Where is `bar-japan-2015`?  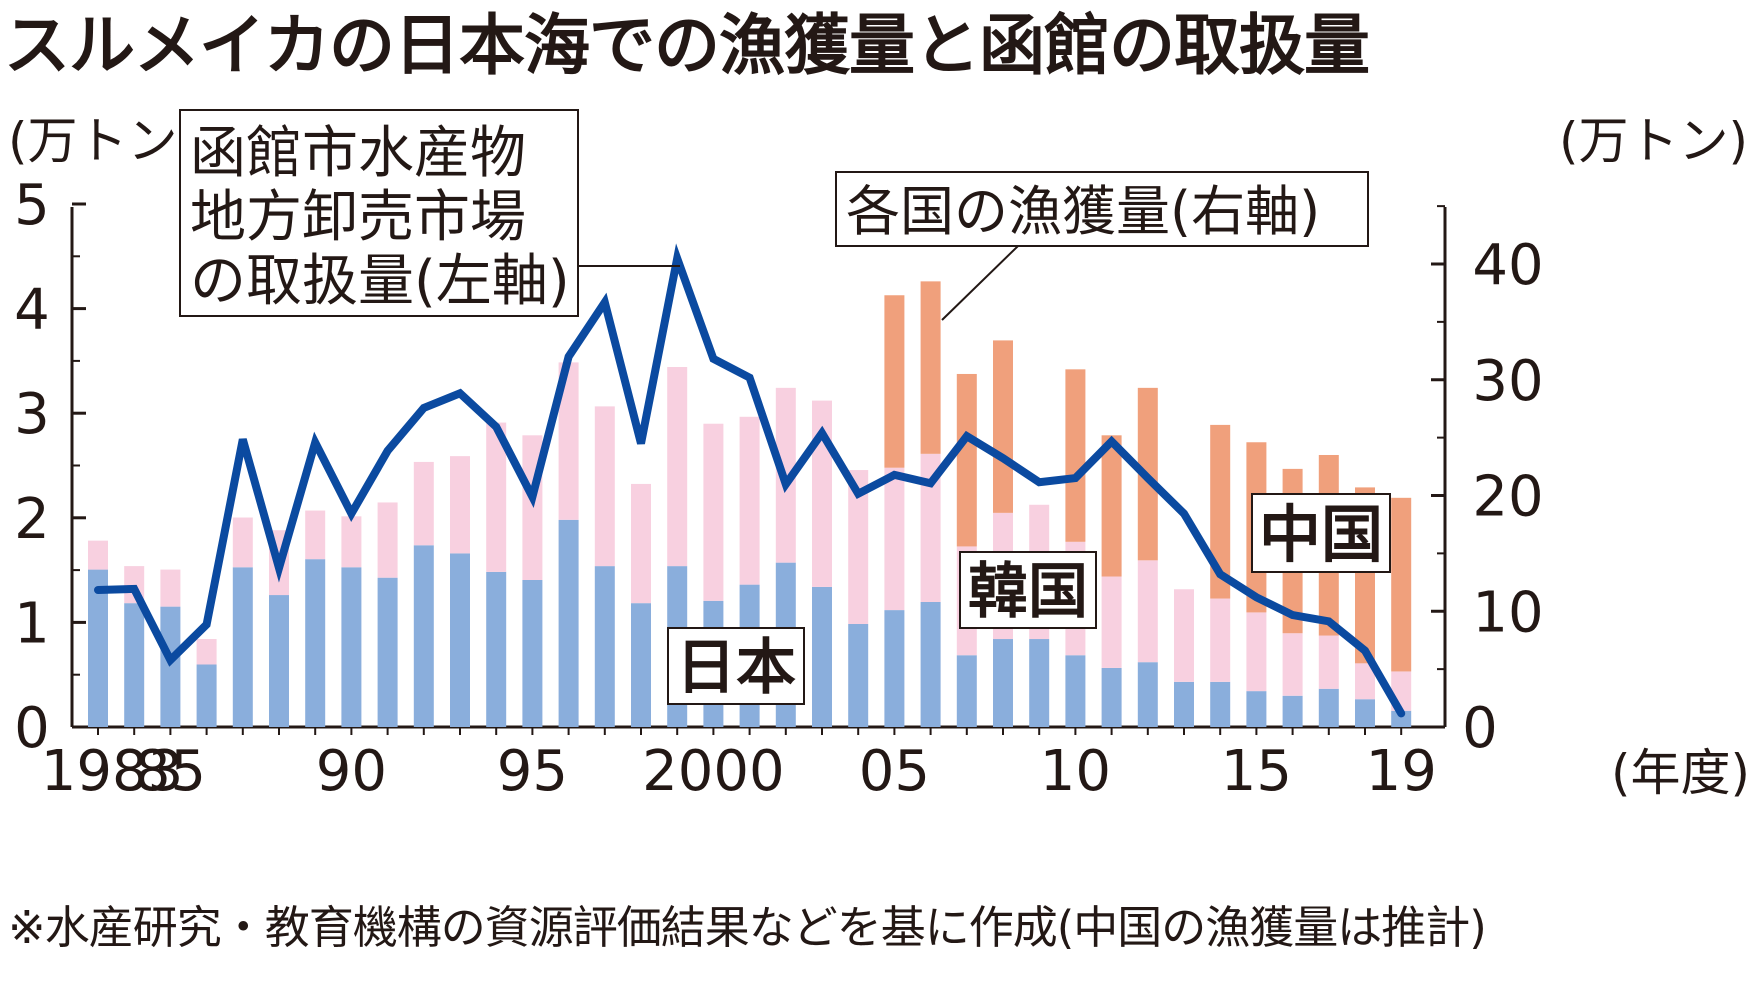
bar-japan-2015 is located at coordinates (1256, 709).